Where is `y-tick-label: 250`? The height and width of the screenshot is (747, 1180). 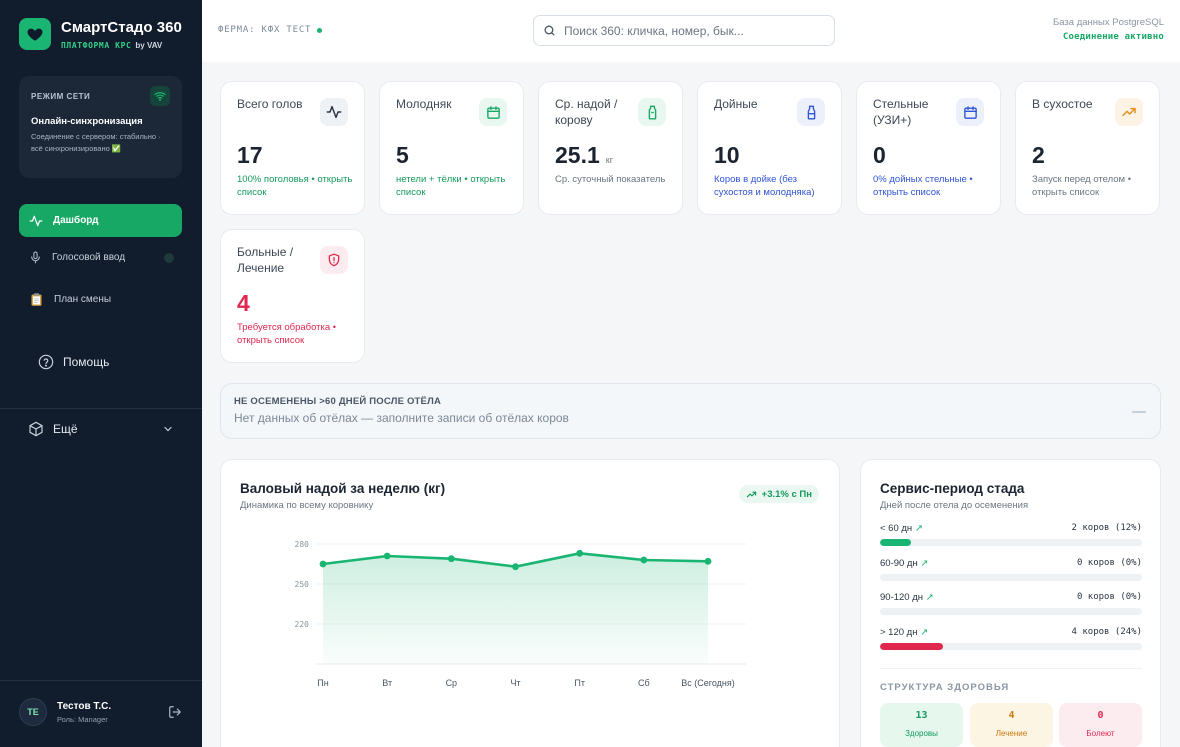
y-tick-label: 250 is located at coordinates (302, 584).